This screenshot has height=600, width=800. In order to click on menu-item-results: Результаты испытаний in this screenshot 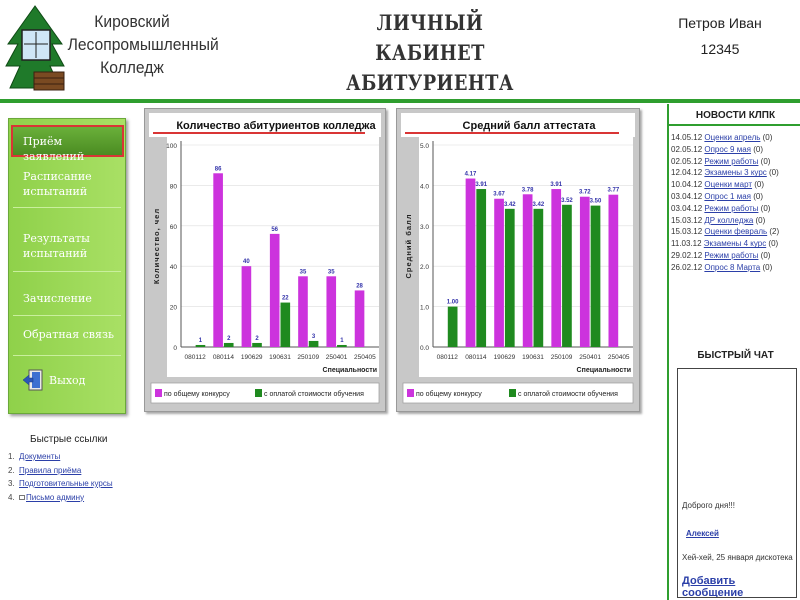, I will do `click(59, 246)`.